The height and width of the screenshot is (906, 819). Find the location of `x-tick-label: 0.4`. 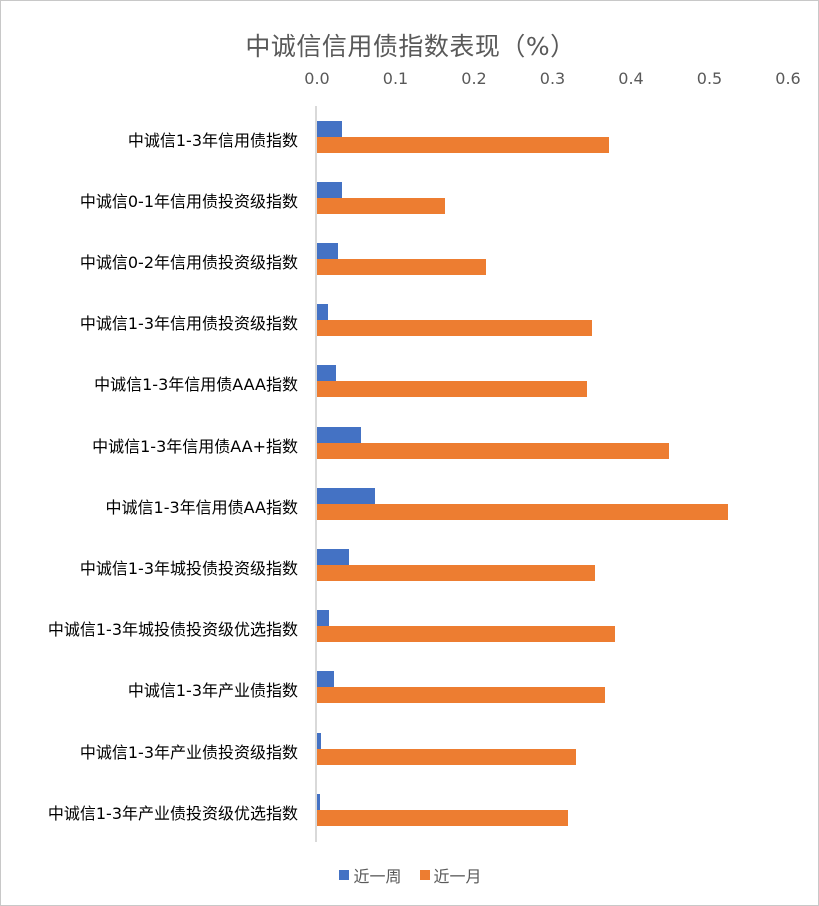

x-tick-label: 0.4 is located at coordinates (631, 78).